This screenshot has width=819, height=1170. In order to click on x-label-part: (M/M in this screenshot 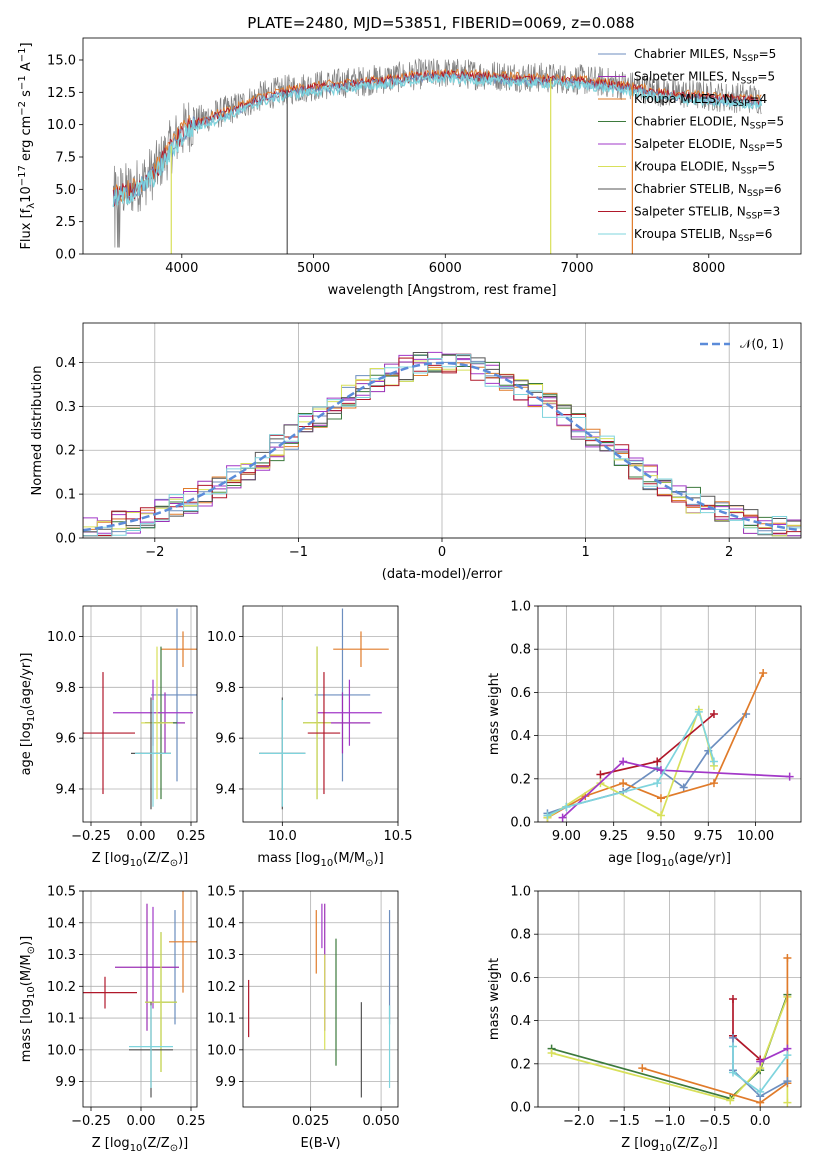, I will do `click(349, 858)`.